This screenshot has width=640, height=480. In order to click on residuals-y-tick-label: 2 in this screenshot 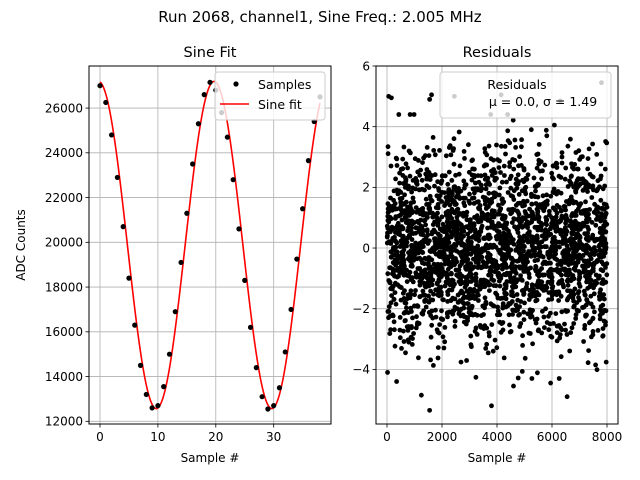, I will do `click(366, 188)`.